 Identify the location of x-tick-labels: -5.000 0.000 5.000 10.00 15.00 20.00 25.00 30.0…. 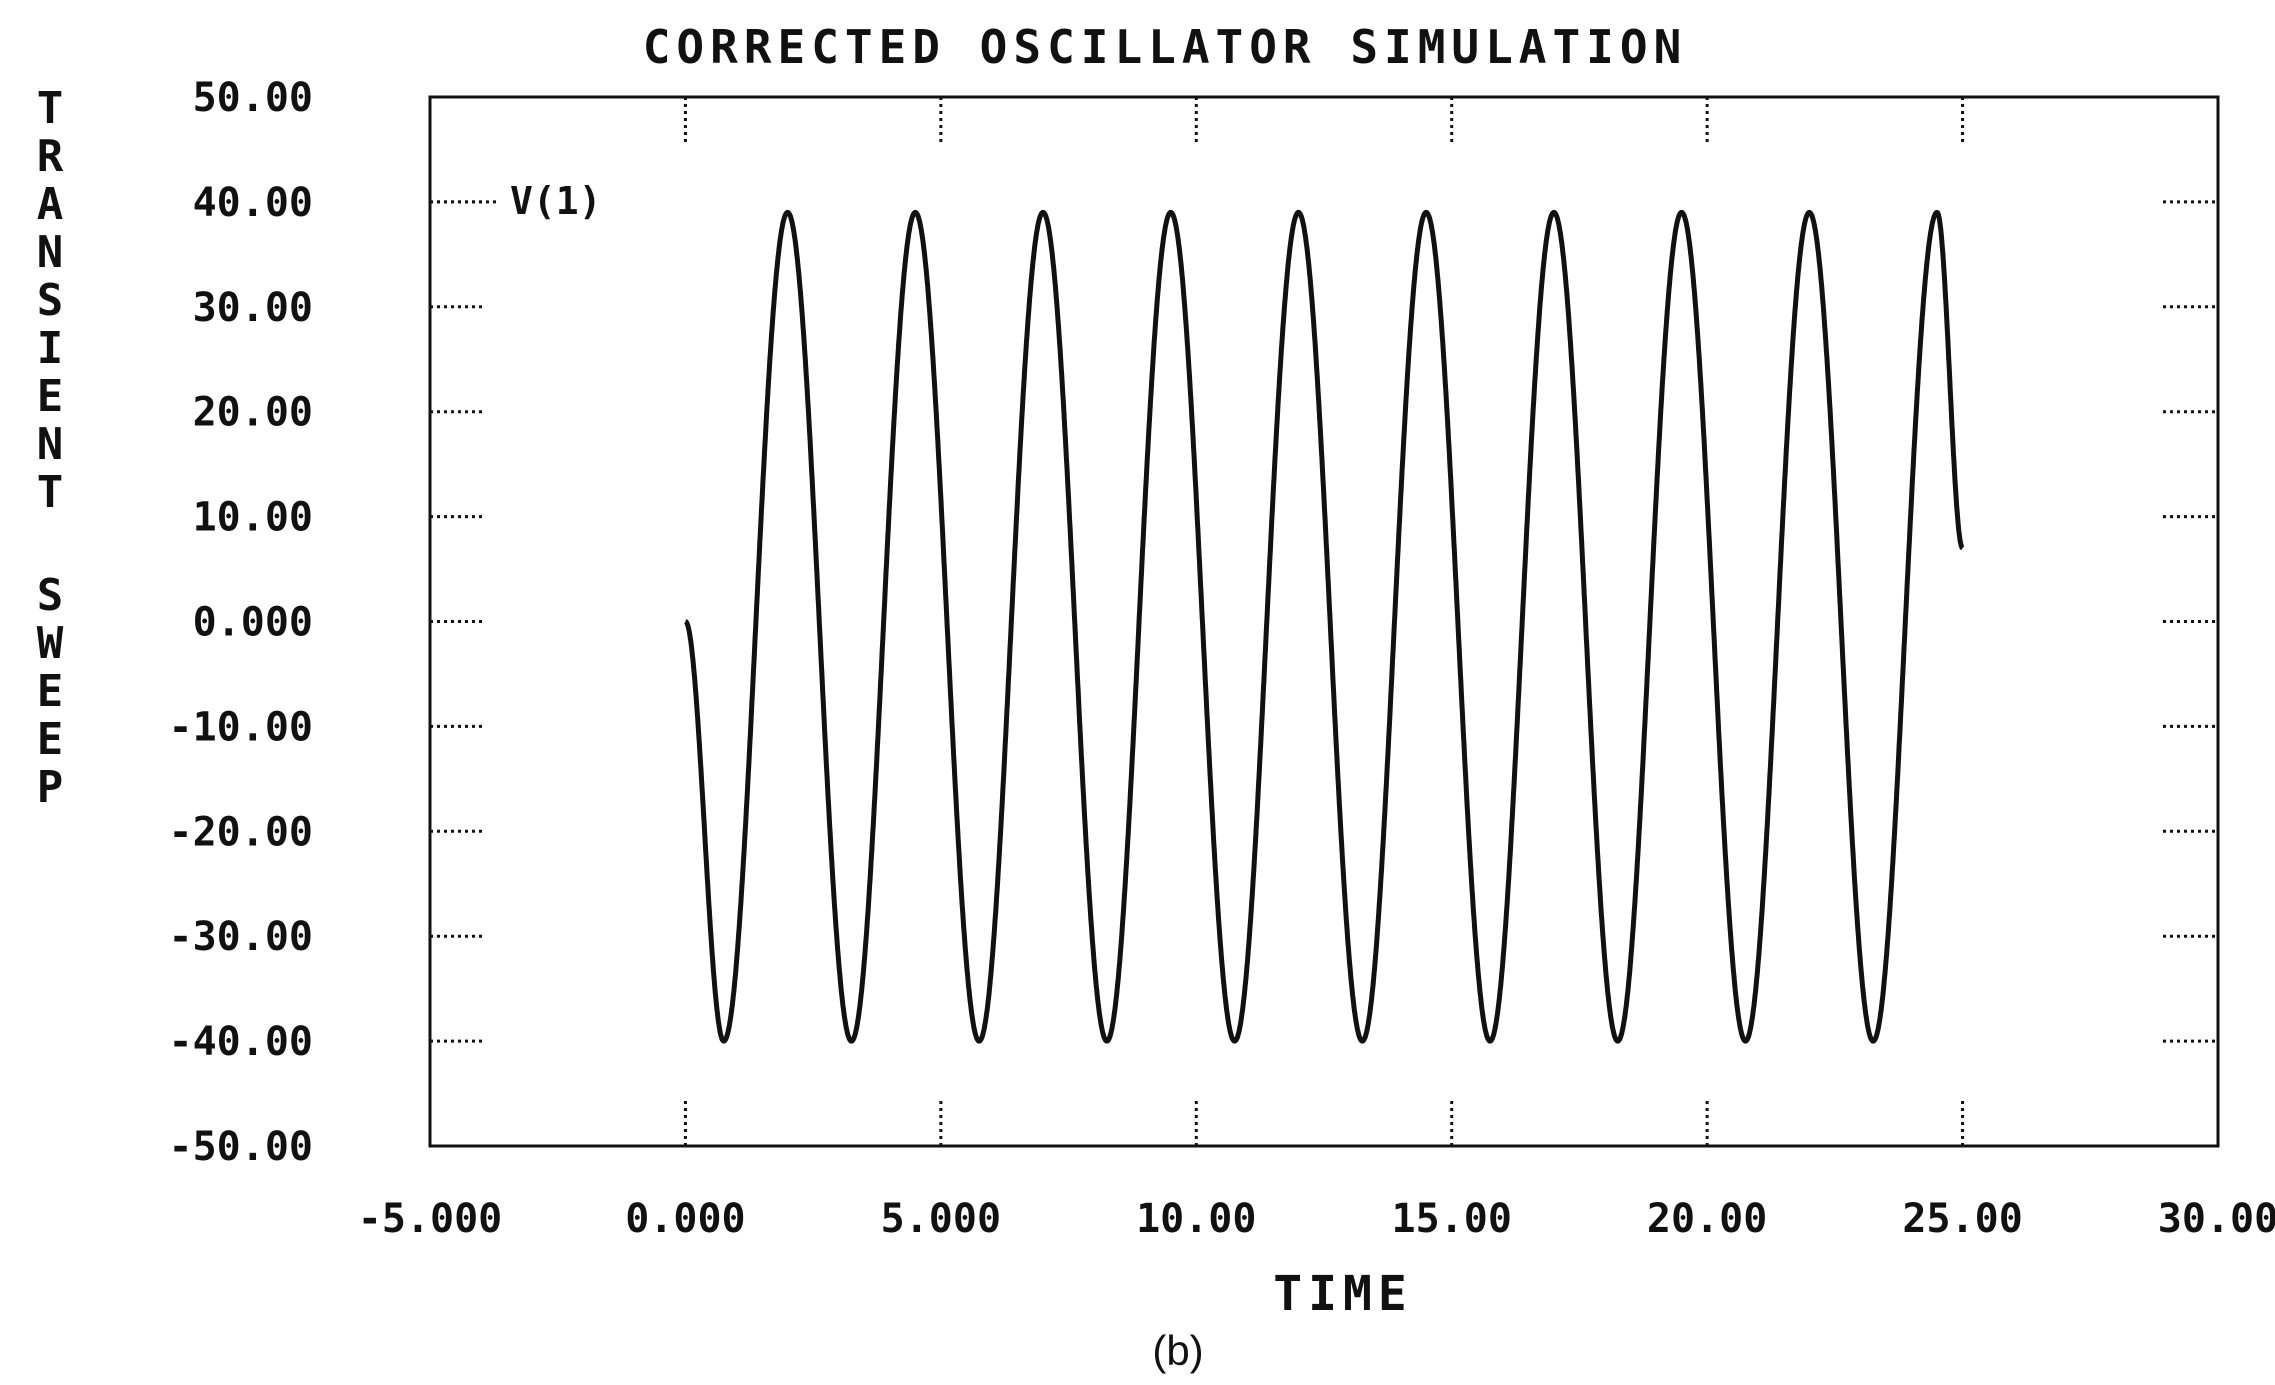
(1316, 1219).